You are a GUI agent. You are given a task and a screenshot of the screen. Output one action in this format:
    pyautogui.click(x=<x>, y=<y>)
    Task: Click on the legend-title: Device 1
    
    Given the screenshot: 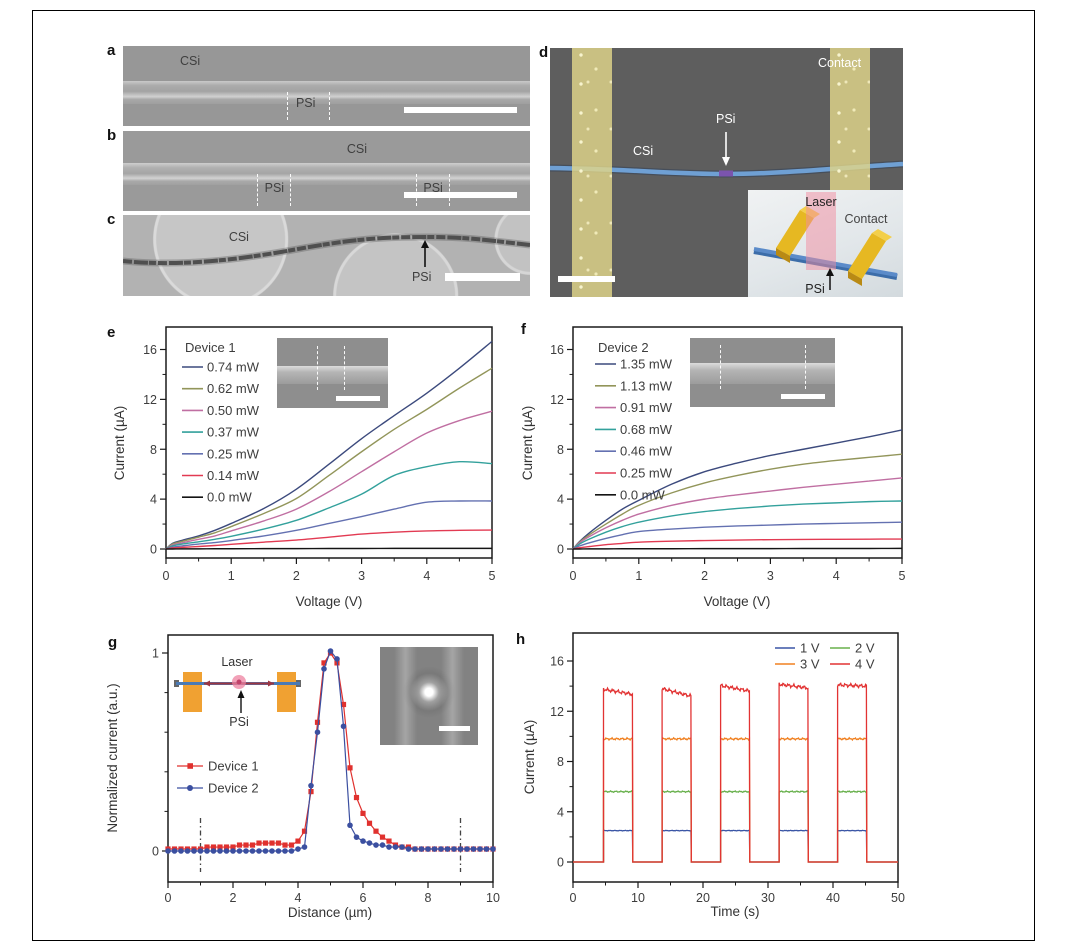 What is the action you would take?
    pyautogui.click(x=210, y=347)
    